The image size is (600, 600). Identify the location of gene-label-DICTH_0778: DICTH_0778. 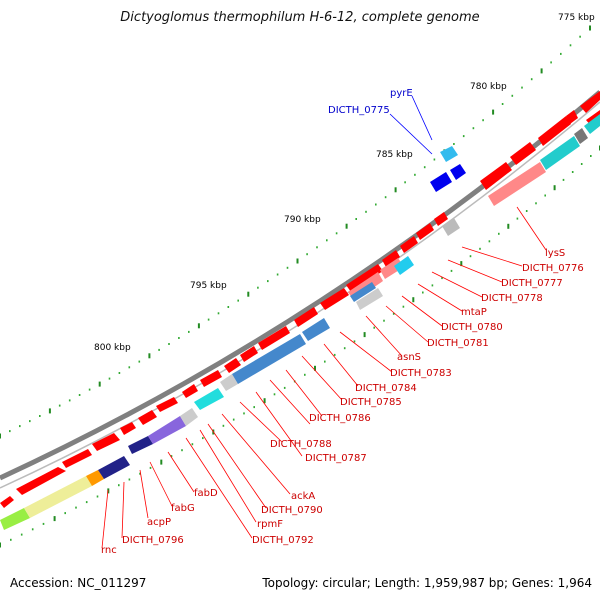
(512, 298).